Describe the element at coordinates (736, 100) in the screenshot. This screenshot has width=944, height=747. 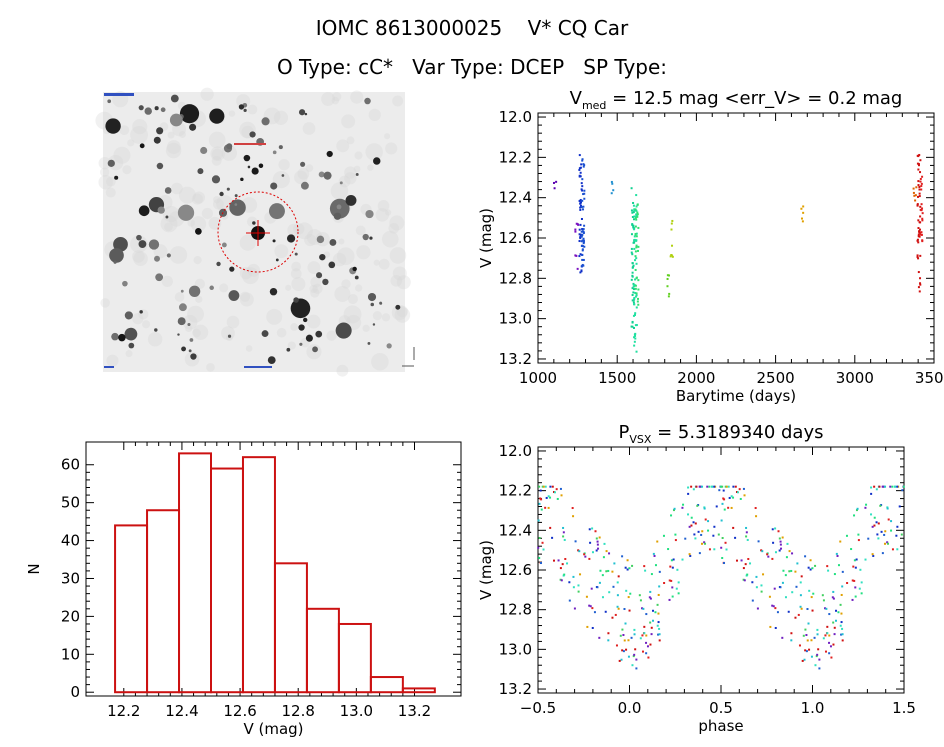
I see `lightcurve-title: Vmed = 12.5 mag <err_V> = 0.2 mag` at that location.